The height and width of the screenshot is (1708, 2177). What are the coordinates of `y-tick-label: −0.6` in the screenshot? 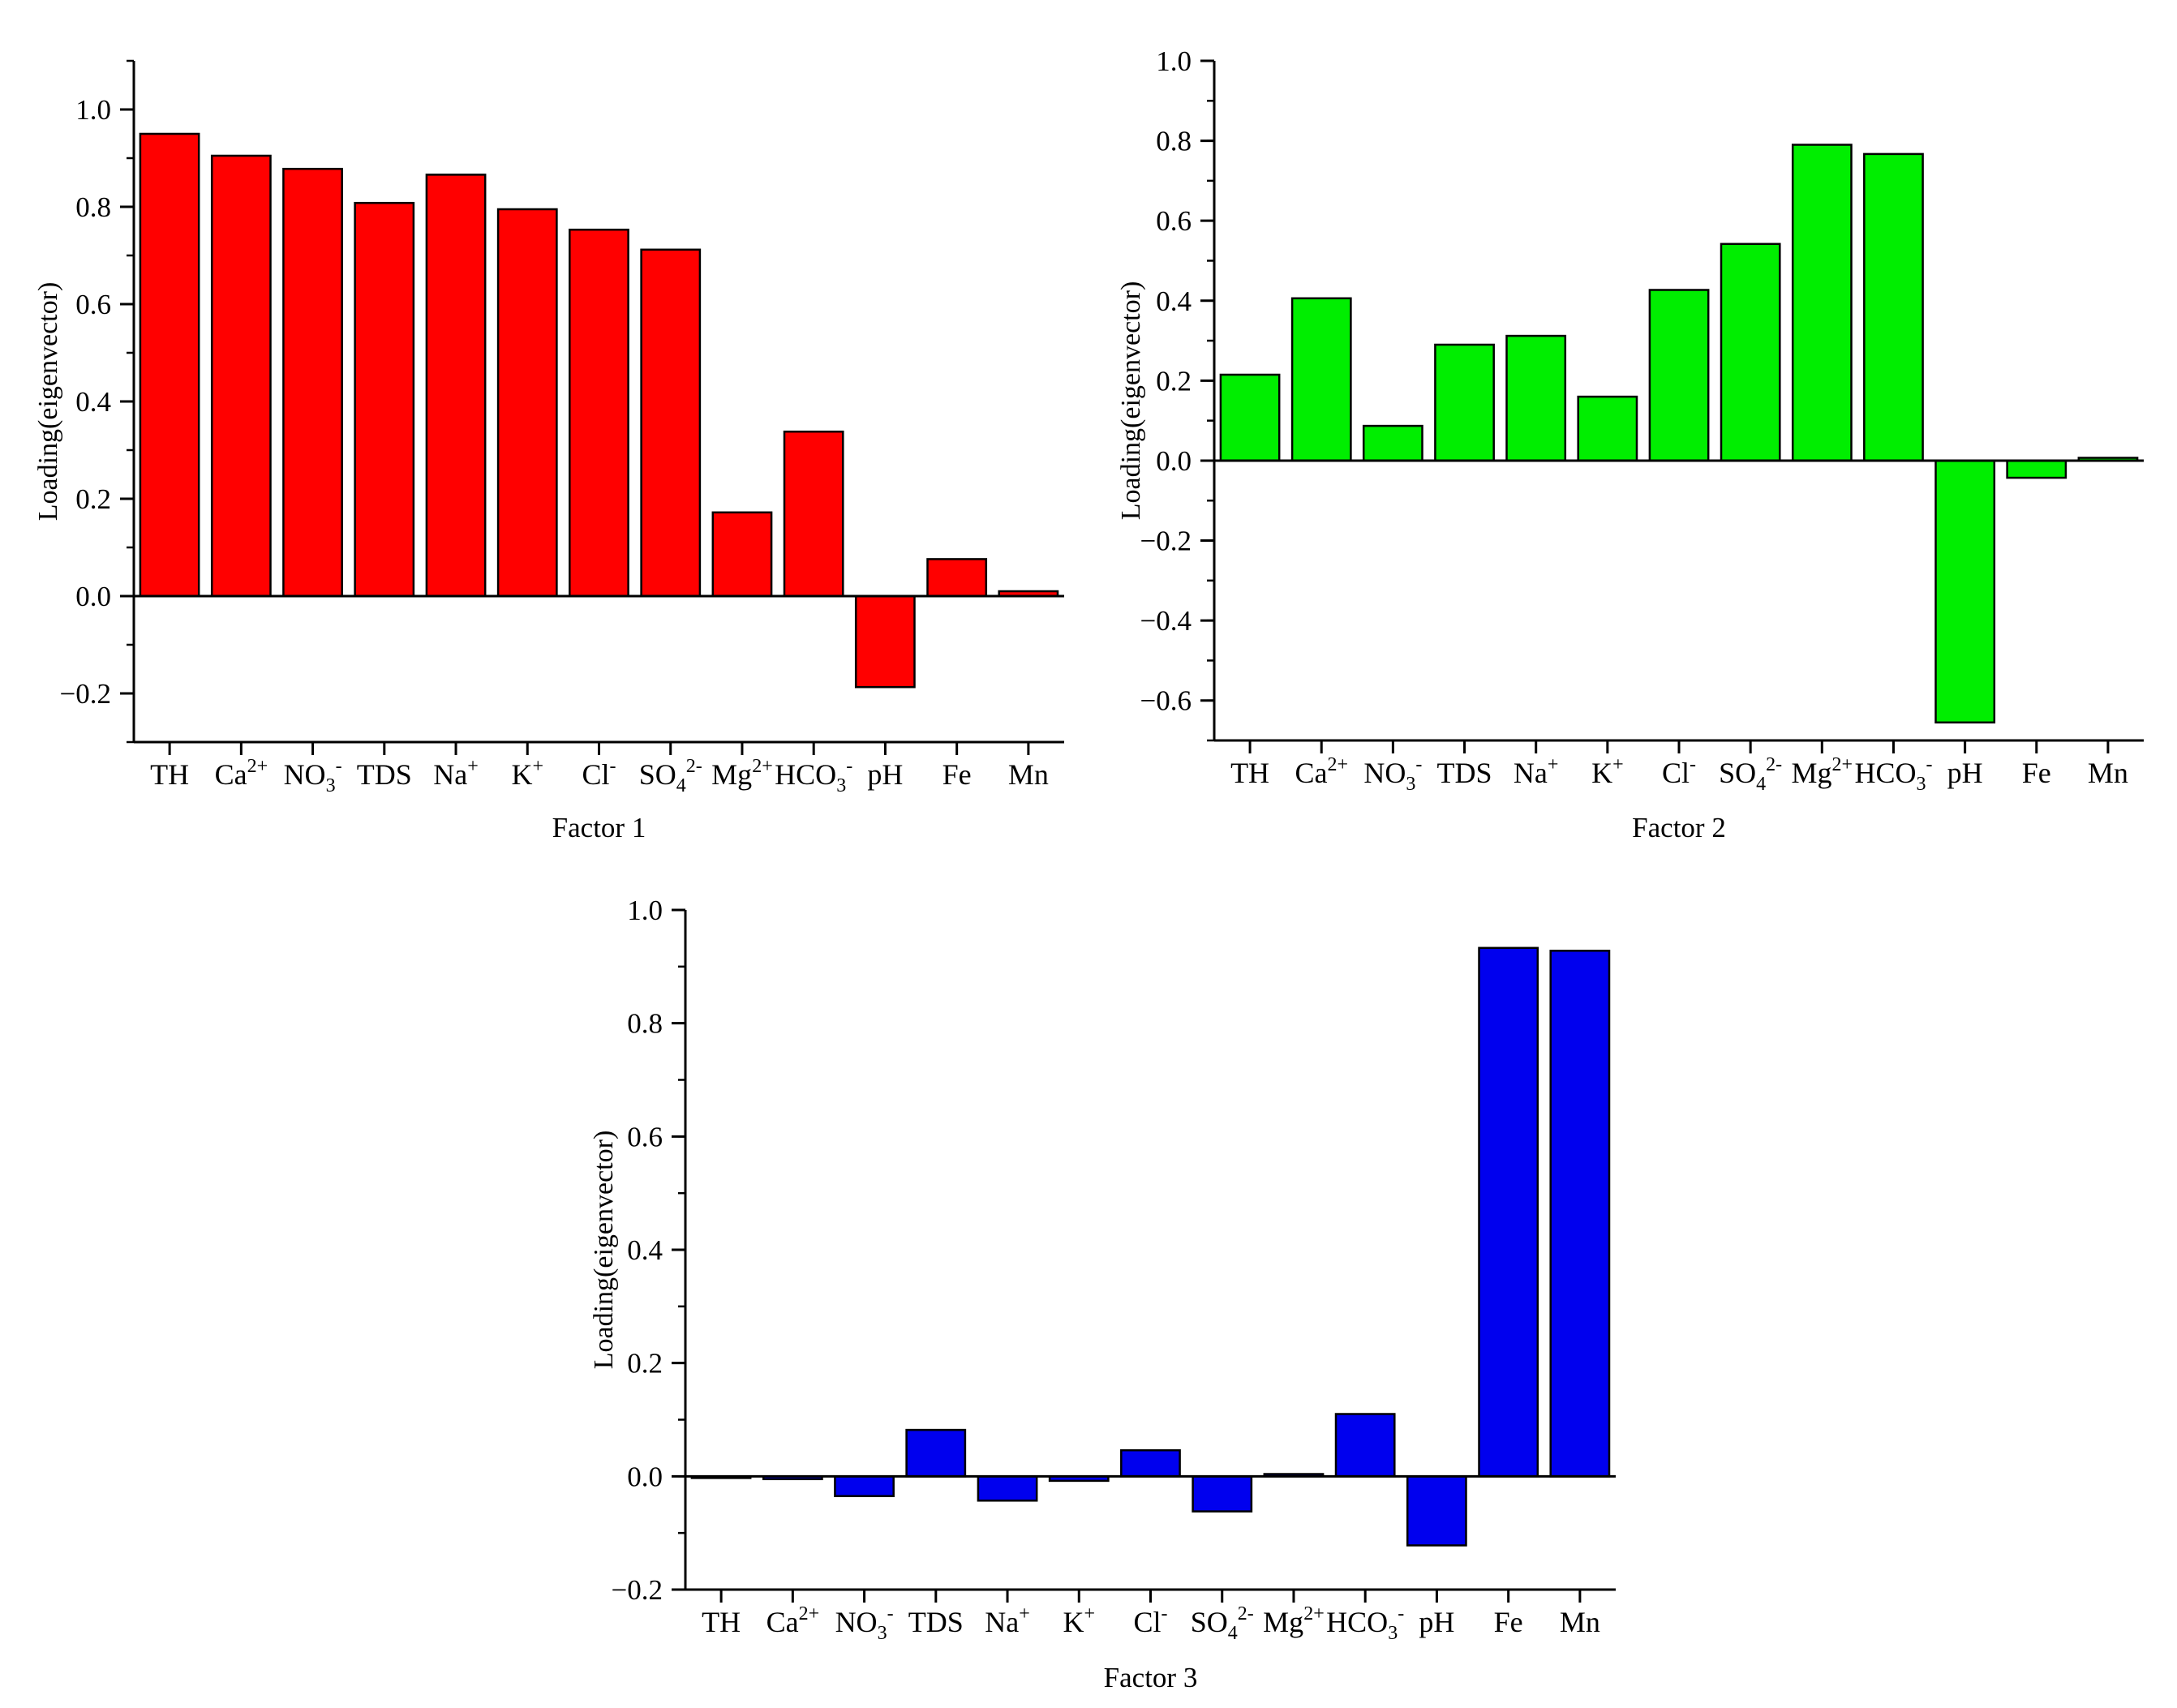 It's located at (1166, 701).